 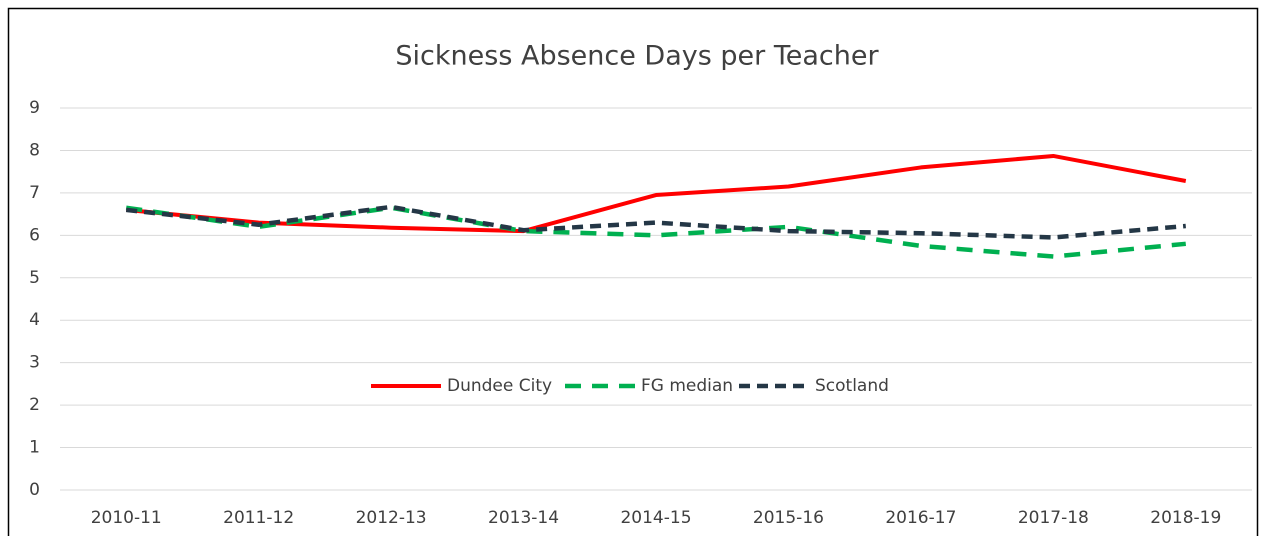 What do you see at coordinates (852, 386) in the screenshot?
I see `legend-label: Scotland` at bounding box center [852, 386].